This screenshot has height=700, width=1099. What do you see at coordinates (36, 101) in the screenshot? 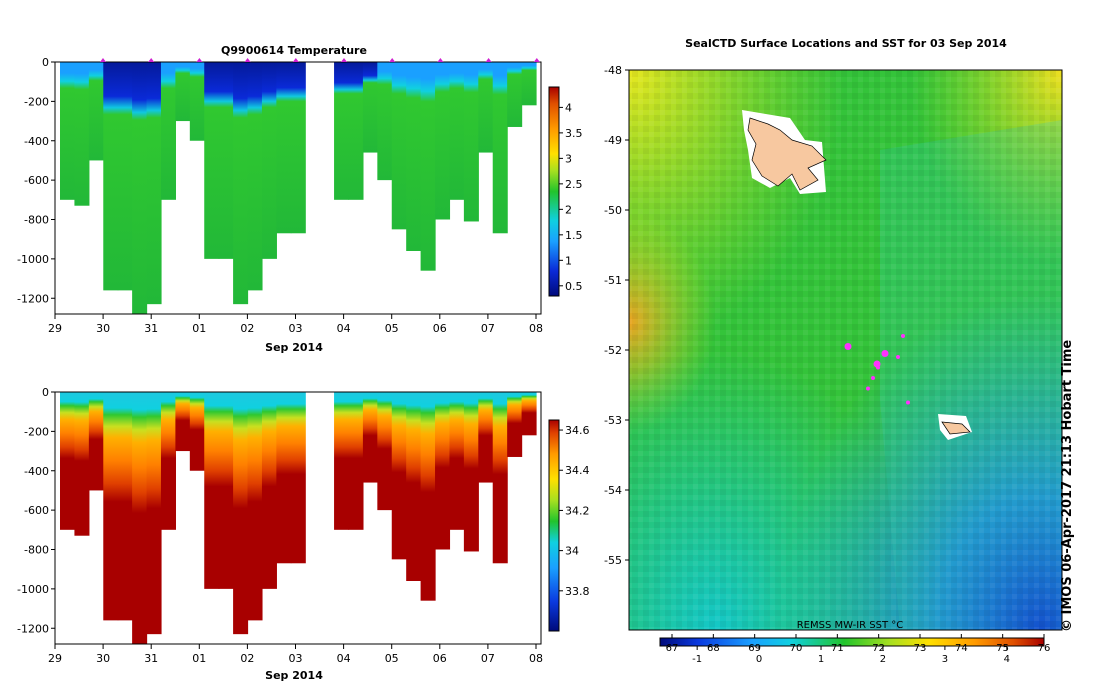
I see `y-tick-label: -200` at bounding box center [36, 101].